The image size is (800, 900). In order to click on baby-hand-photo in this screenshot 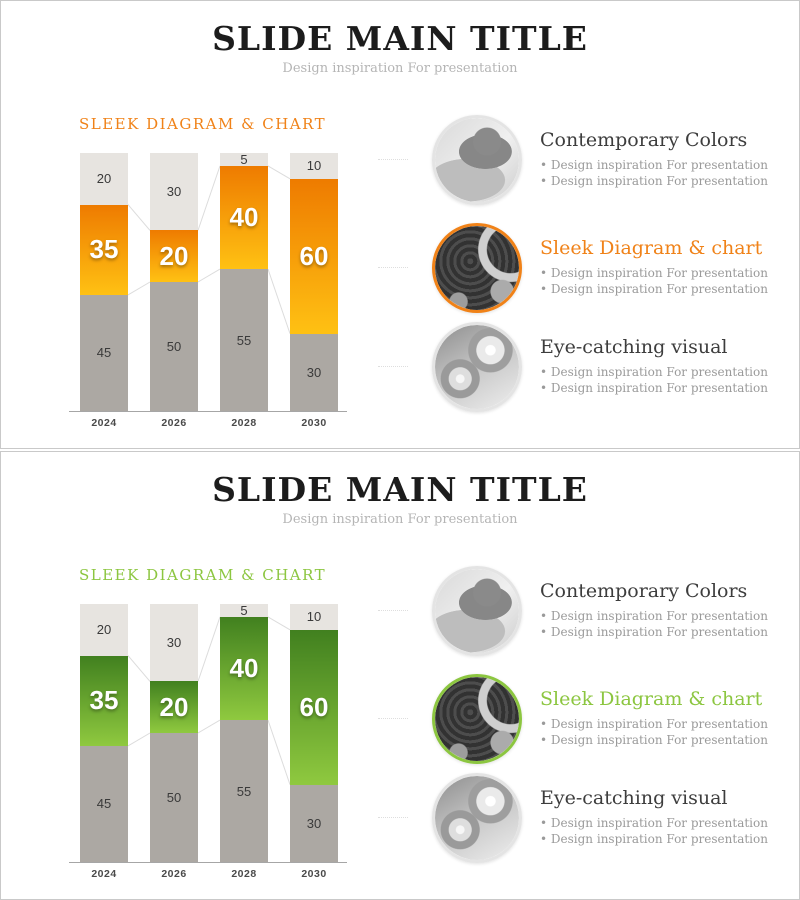, I will do `click(477, 611)`.